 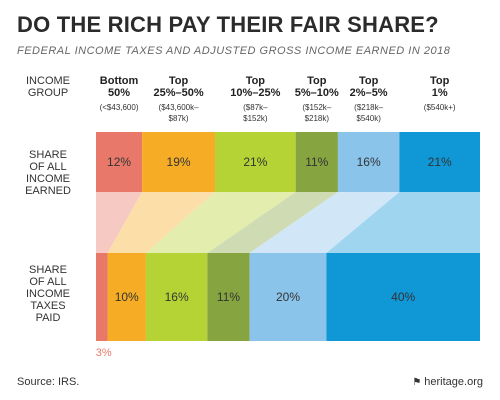 What do you see at coordinates (48, 382) in the screenshot?
I see `source-note: Source: IRS.` at bounding box center [48, 382].